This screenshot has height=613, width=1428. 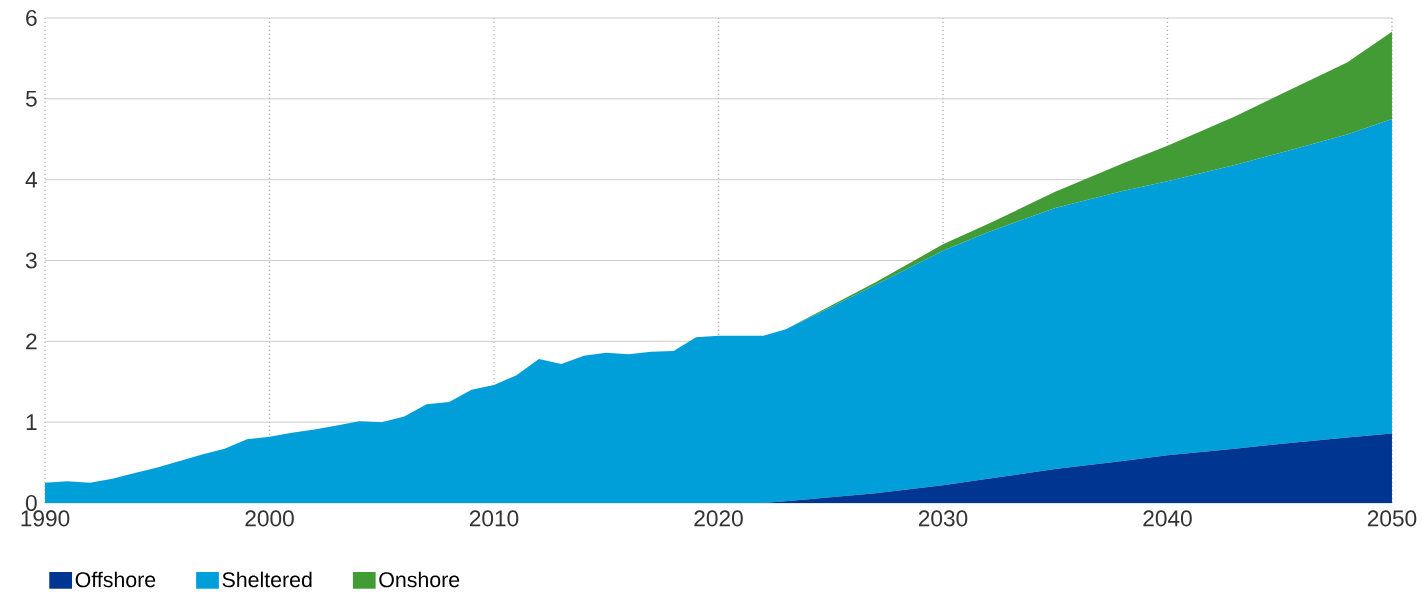 What do you see at coordinates (115, 579) in the screenshot?
I see `legend-label: Offshore` at bounding box center [115, 579].